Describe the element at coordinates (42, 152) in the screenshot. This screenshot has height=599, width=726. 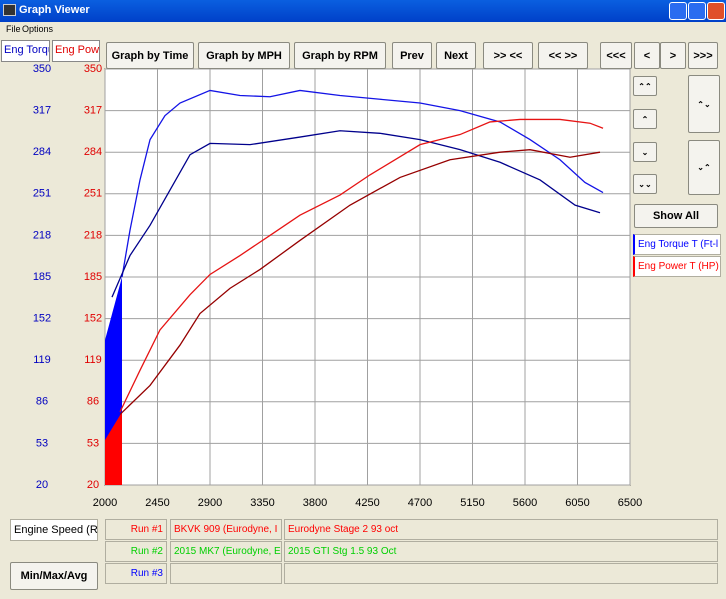
I see `y-tick-label: 284` at that location.